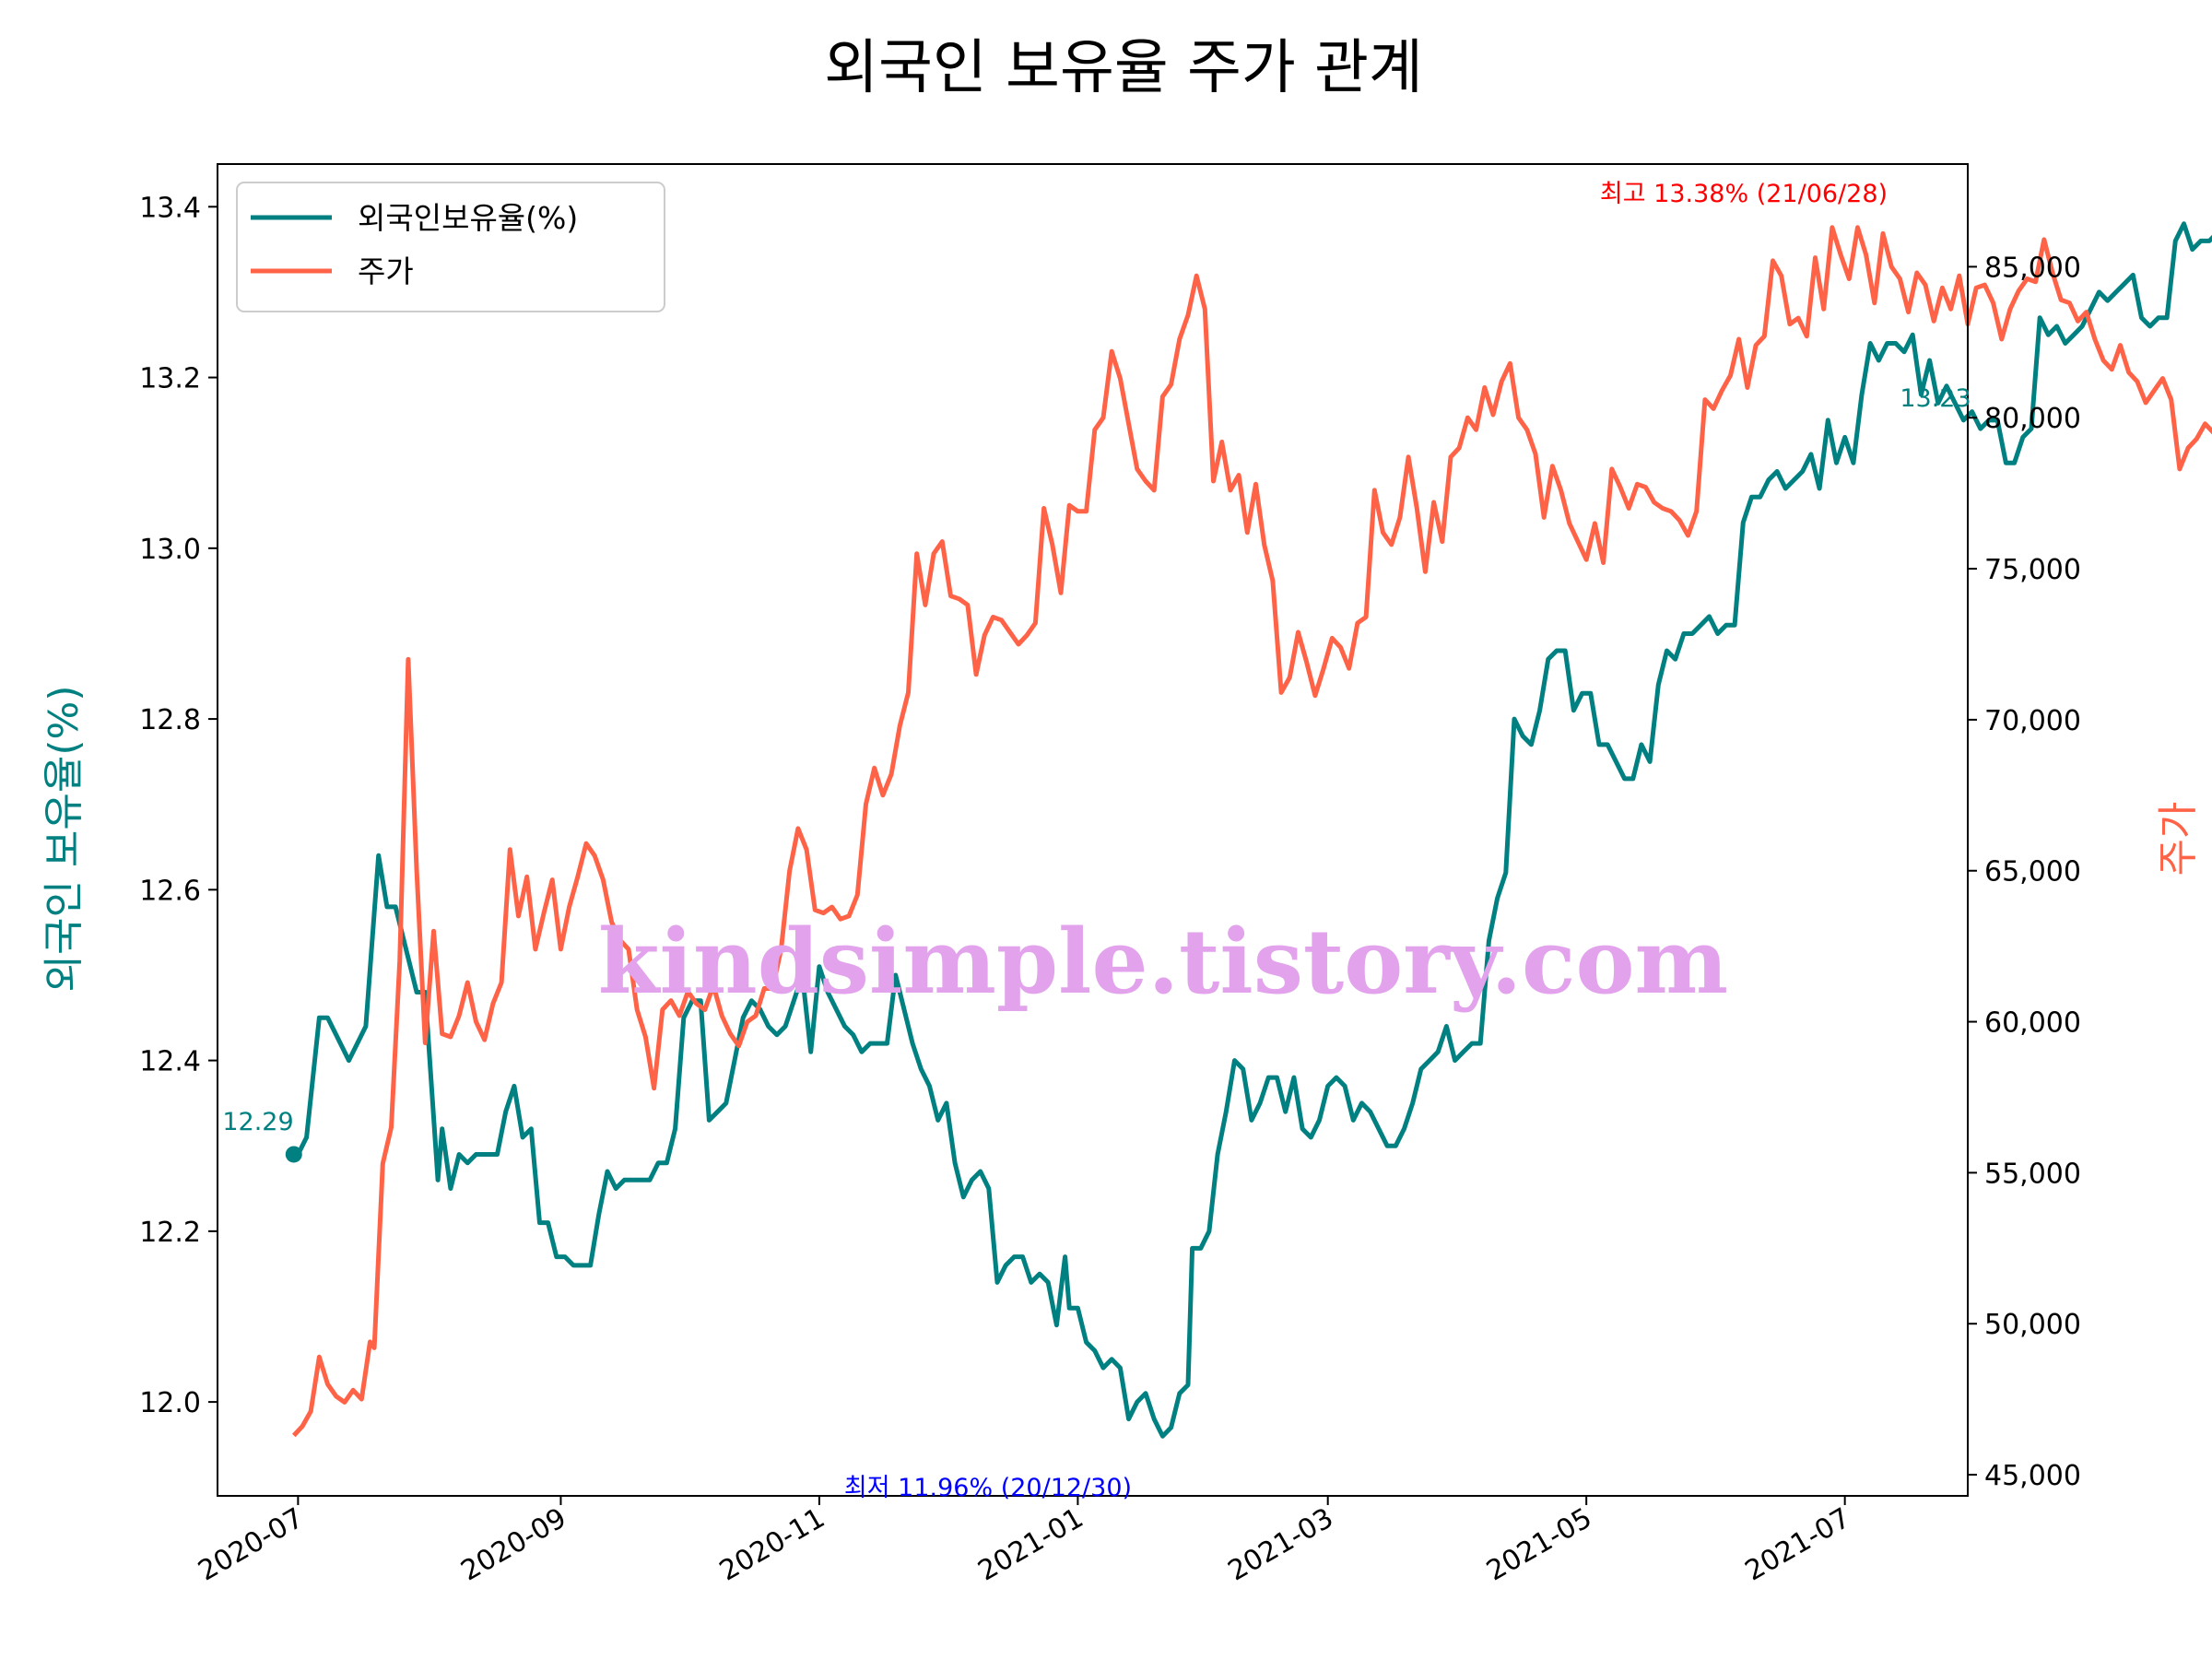 This screenshot has width=2212, height=1659. I want to click on x-tick-label: 2021-07, so click(1798, 1545).